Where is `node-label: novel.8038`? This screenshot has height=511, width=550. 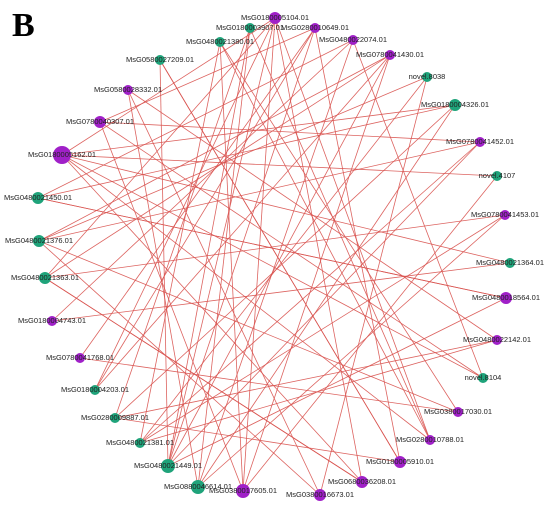 node-label: novel.8038 is located at coordinates (427, 76).